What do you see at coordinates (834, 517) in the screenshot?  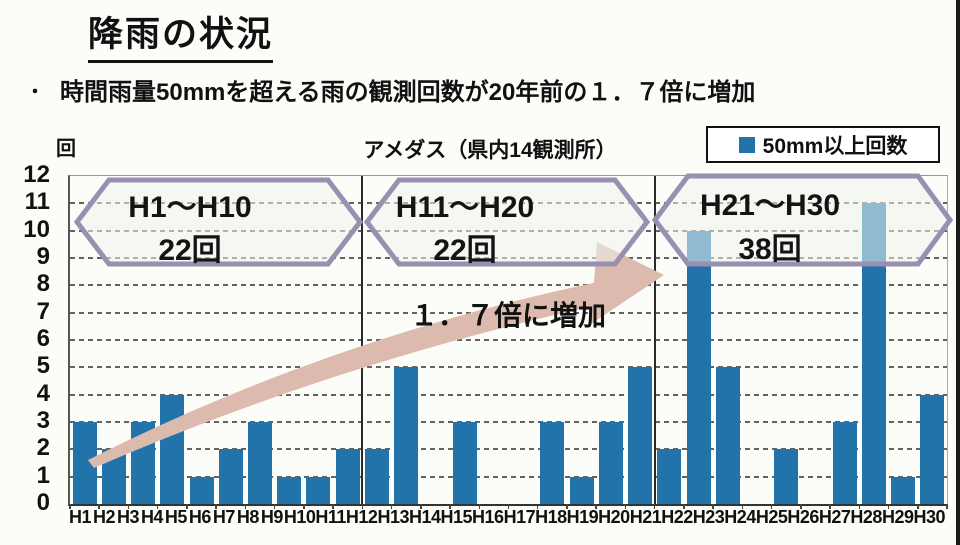 I see `x-tick-label: H27` at bounding box center [834, 517].